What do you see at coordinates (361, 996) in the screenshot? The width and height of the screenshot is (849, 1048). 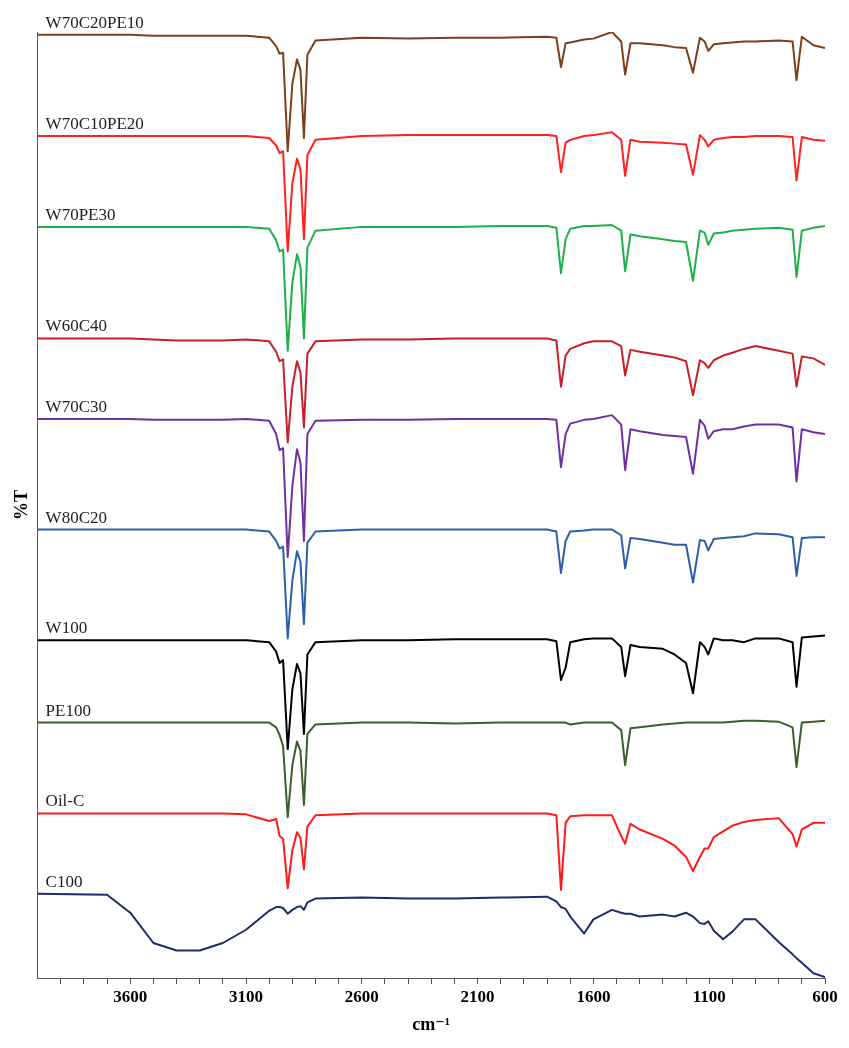 I see `x-tick-label: 2600` at bounding box center [361, 996].